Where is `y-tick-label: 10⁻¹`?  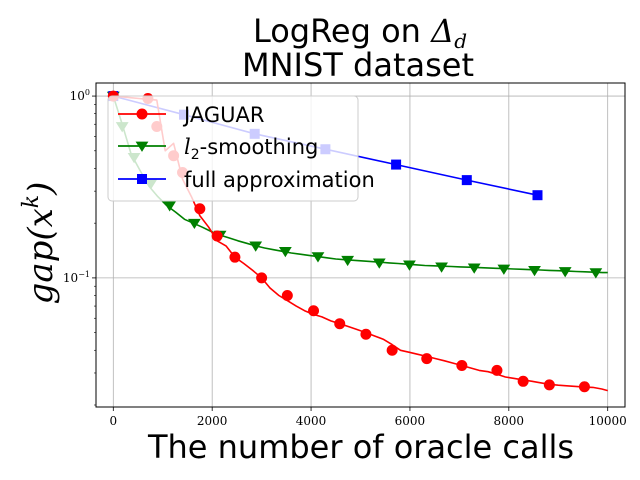
y-tick-label: 10⁻¹ is located at coordinates (76, 277).